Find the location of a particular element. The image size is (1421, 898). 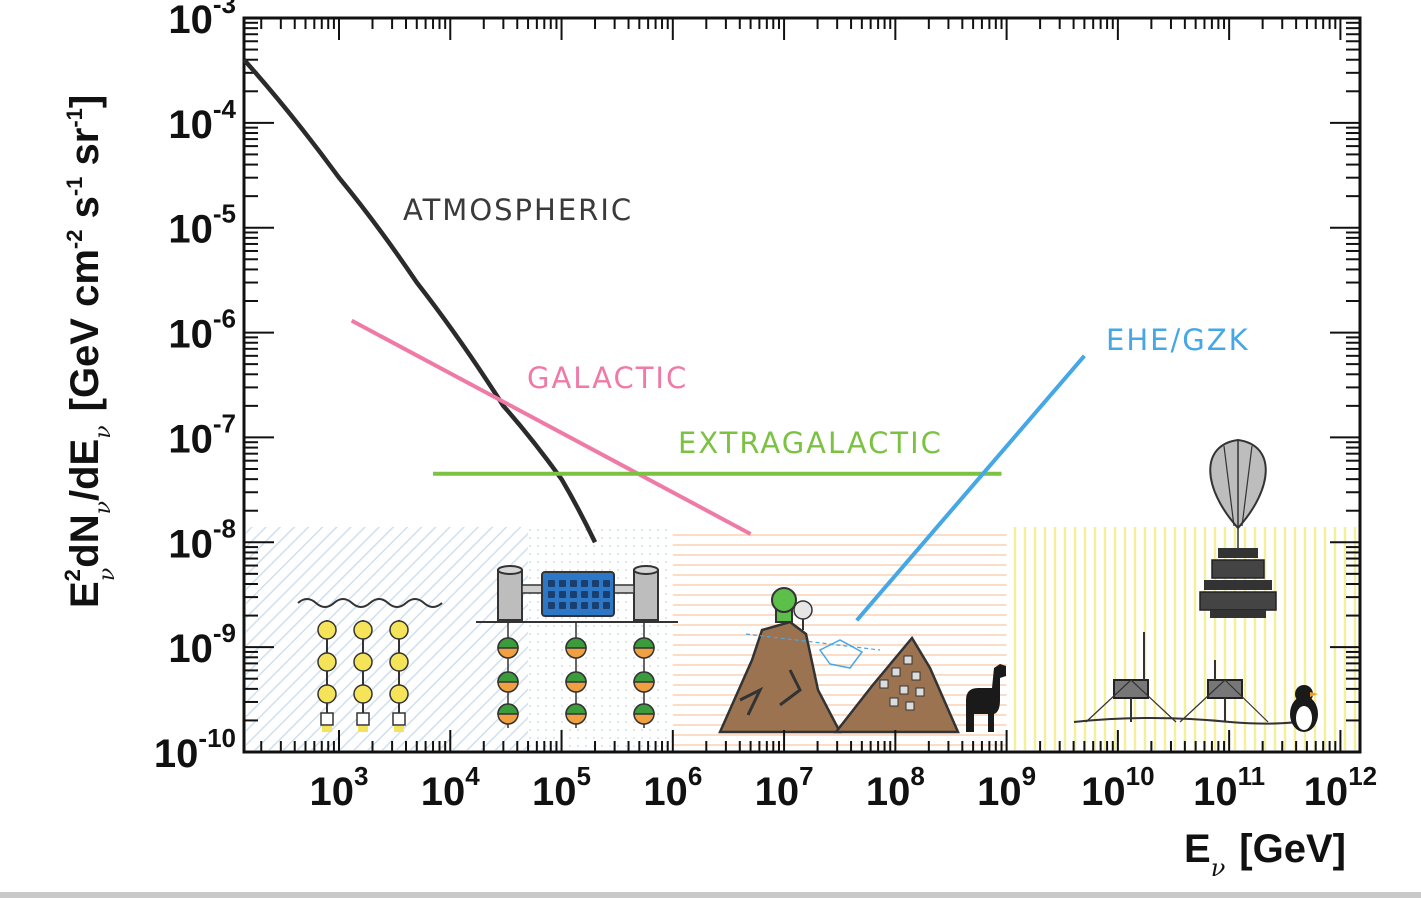

x-tick-label: 10³ is located at coordinates (339, 787).